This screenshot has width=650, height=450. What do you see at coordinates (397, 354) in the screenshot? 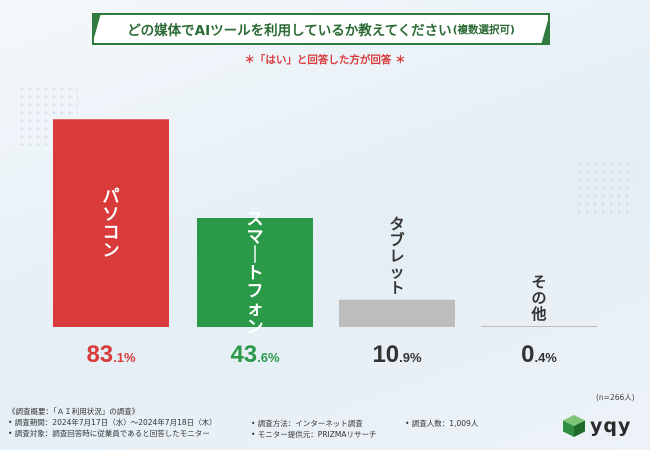
I see `value-label-2: 10.9%` at bounding box center [397, 354].